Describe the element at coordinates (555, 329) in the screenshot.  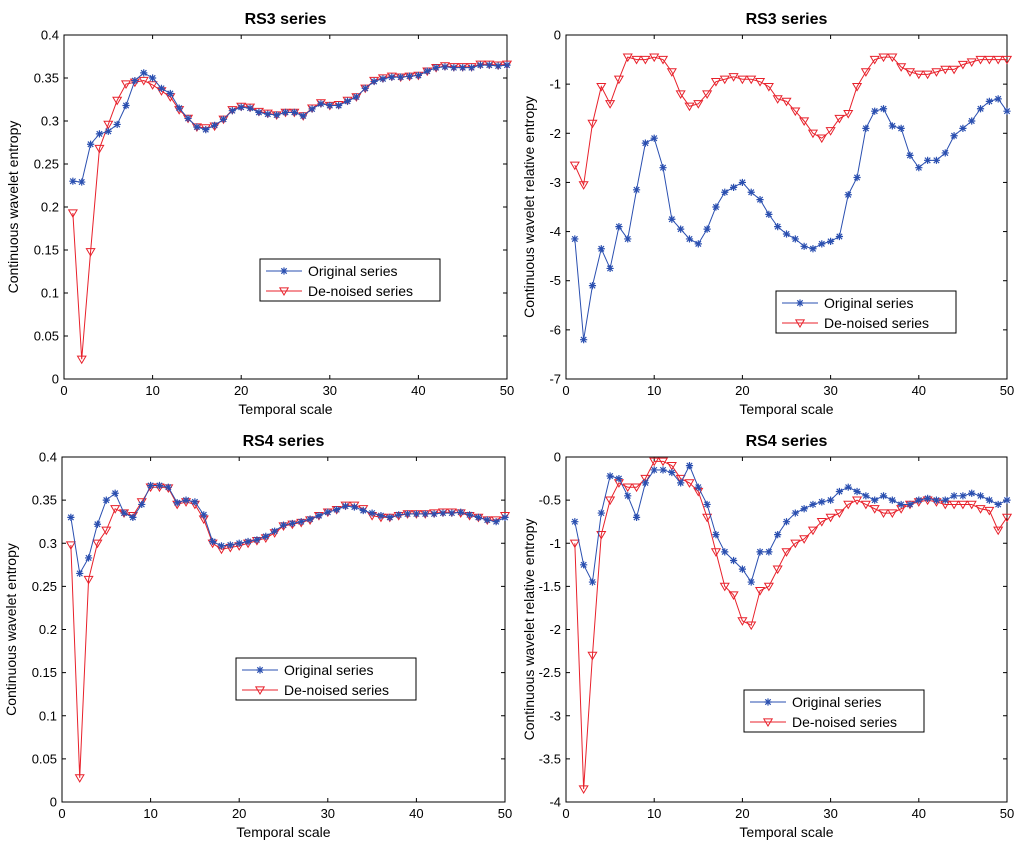
I see `y-tick-label: -6` at that location.